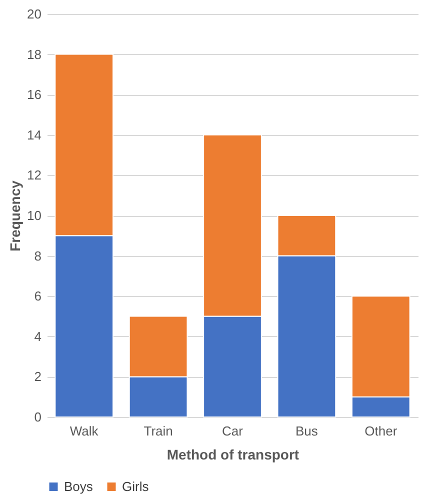 The height and width of the screenshot is (503, 426). Describe the element at coordinates (34, 134) in the screenshot. I see `y-tick-label: 14` at that location.